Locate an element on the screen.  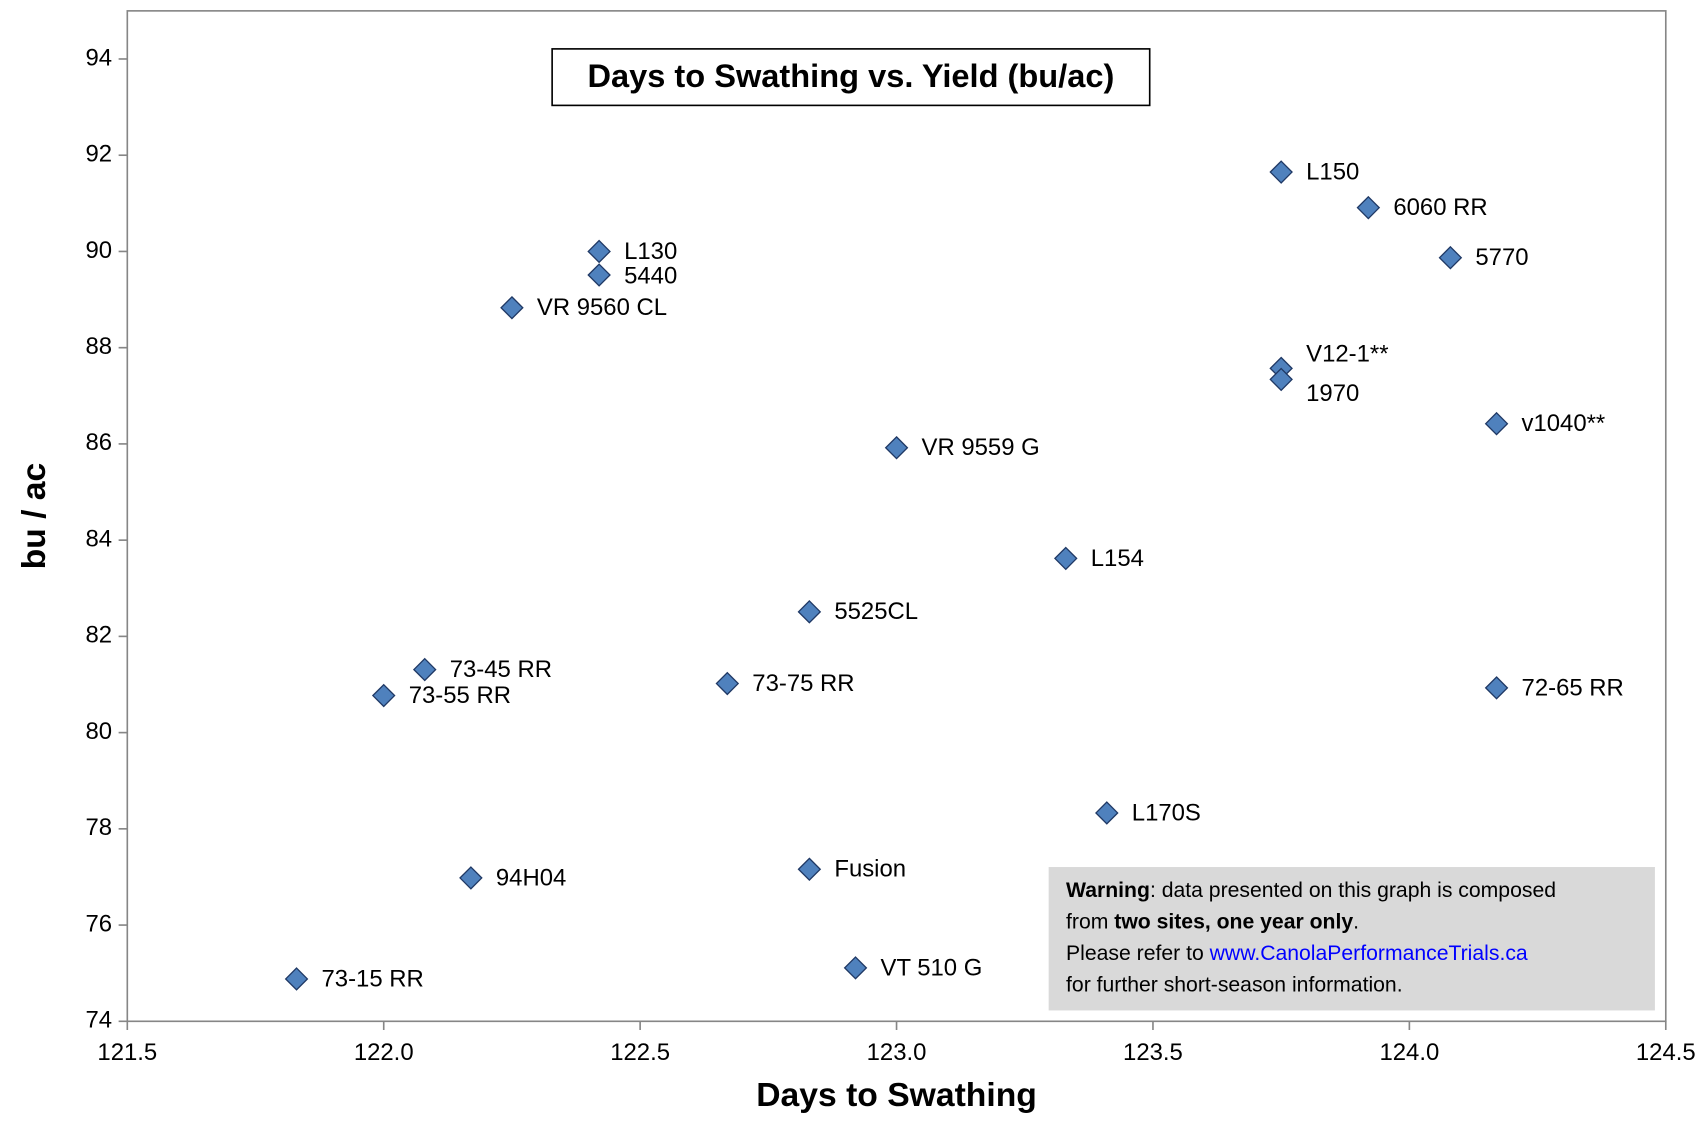
warning-segment: . is located at coordinates (1356, 921).